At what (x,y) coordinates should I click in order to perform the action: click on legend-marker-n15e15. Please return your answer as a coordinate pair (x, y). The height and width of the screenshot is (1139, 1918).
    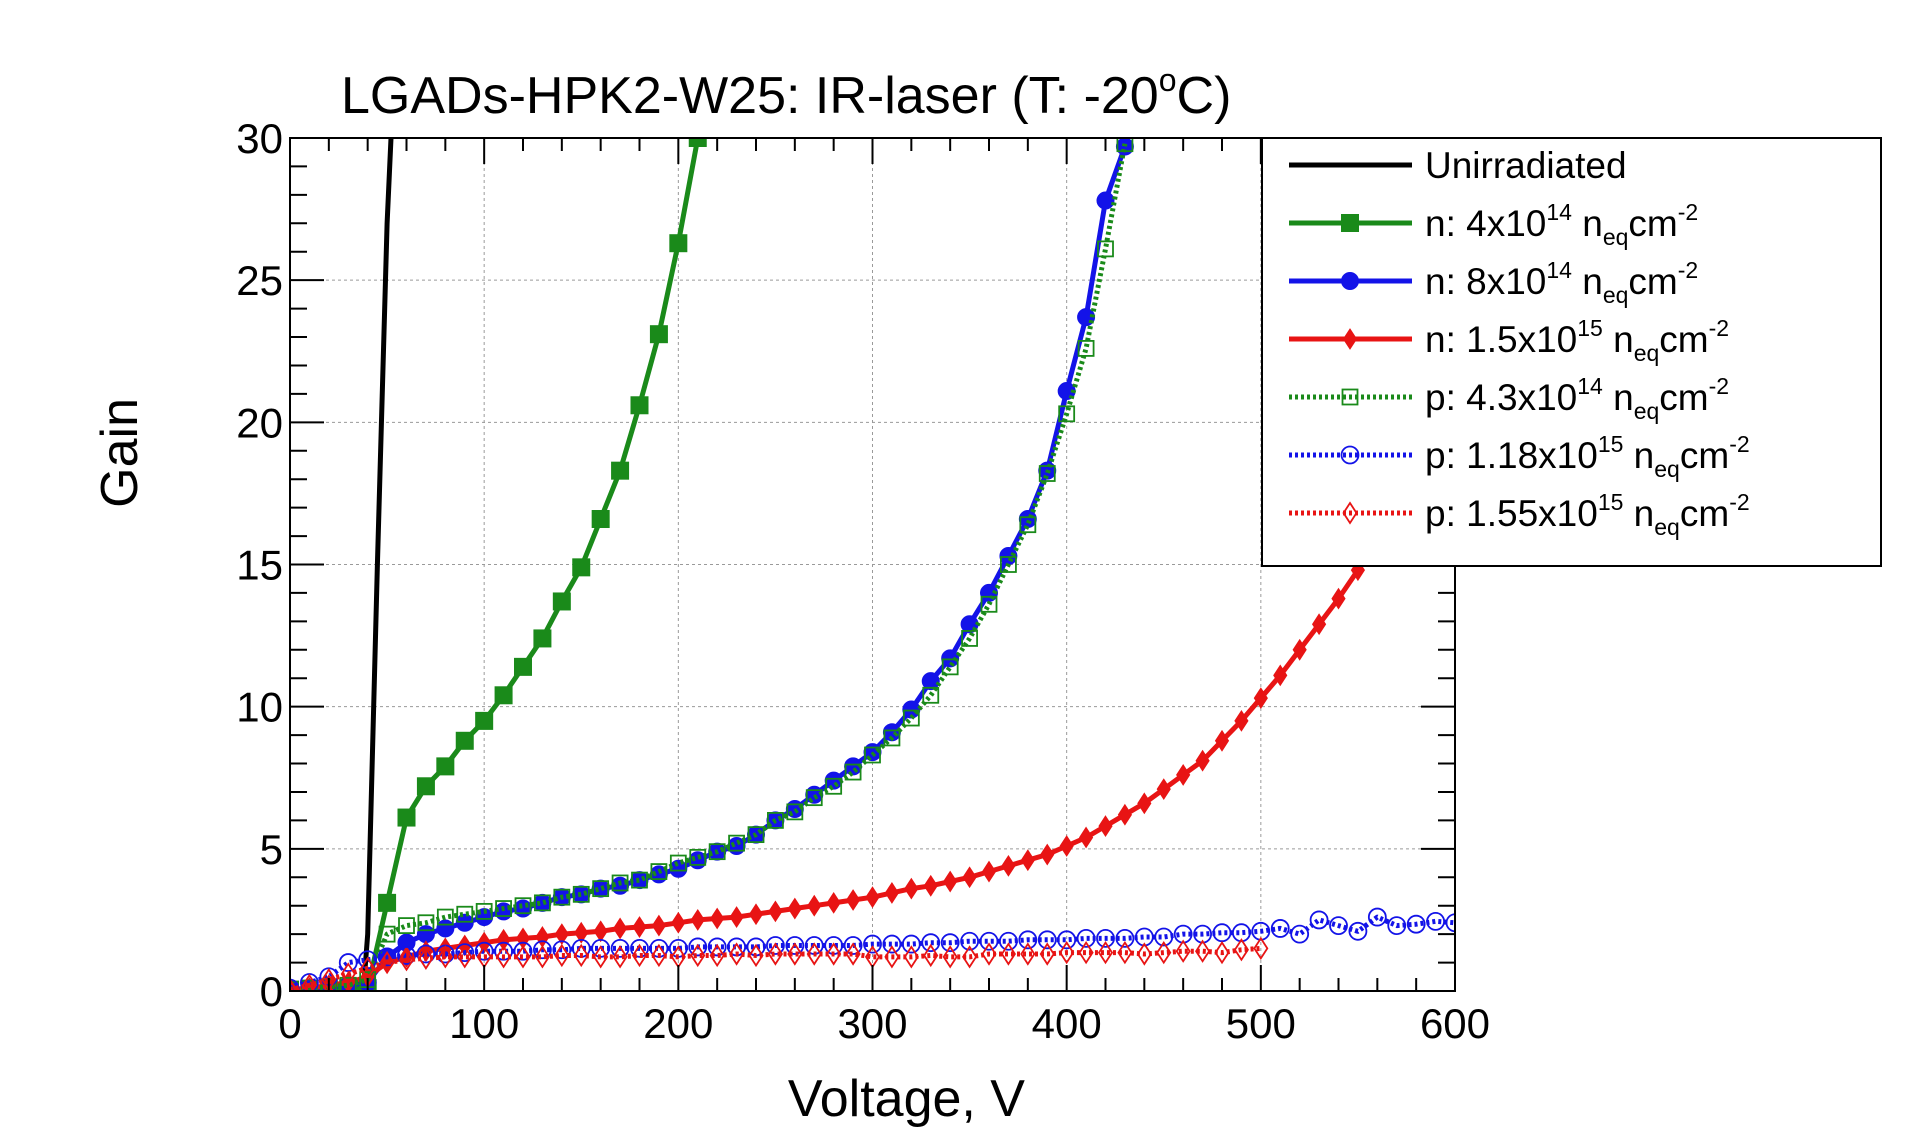
    Looking at the image, I should click on (1350, 339).